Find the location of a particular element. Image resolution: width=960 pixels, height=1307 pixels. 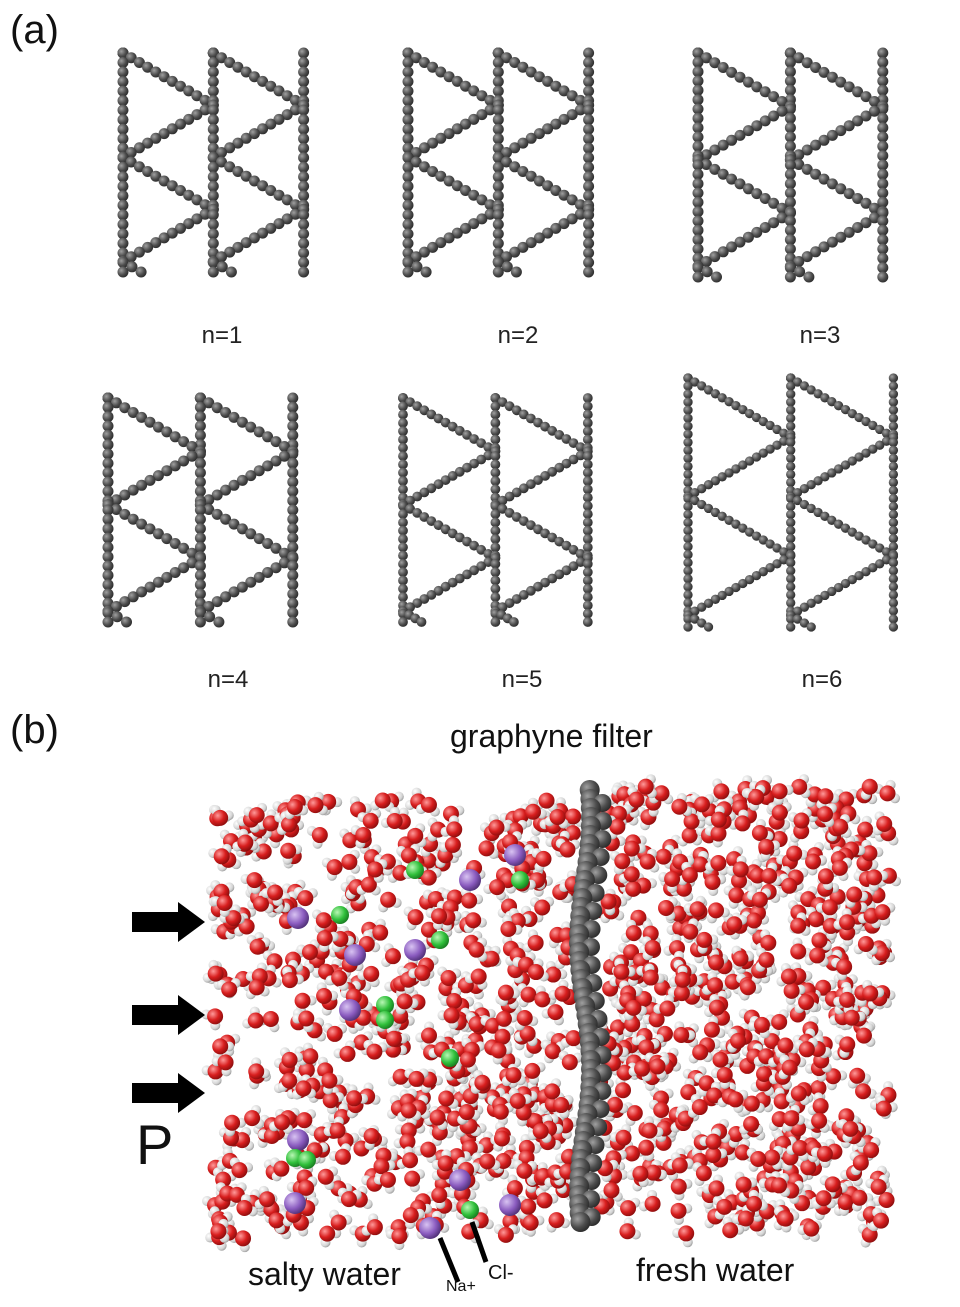

fresh-water-label: fresh water is located at coordinates (715, 1270).